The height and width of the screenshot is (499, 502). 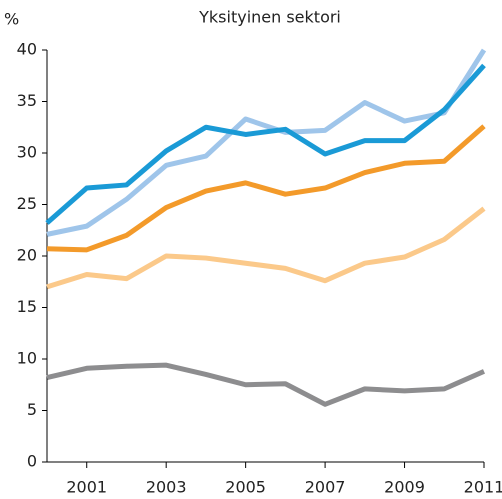 What do you see at coordinates (27, 203) in the screenshot?
I see `y-tick-label: 25` at bounding box center [27, 203].